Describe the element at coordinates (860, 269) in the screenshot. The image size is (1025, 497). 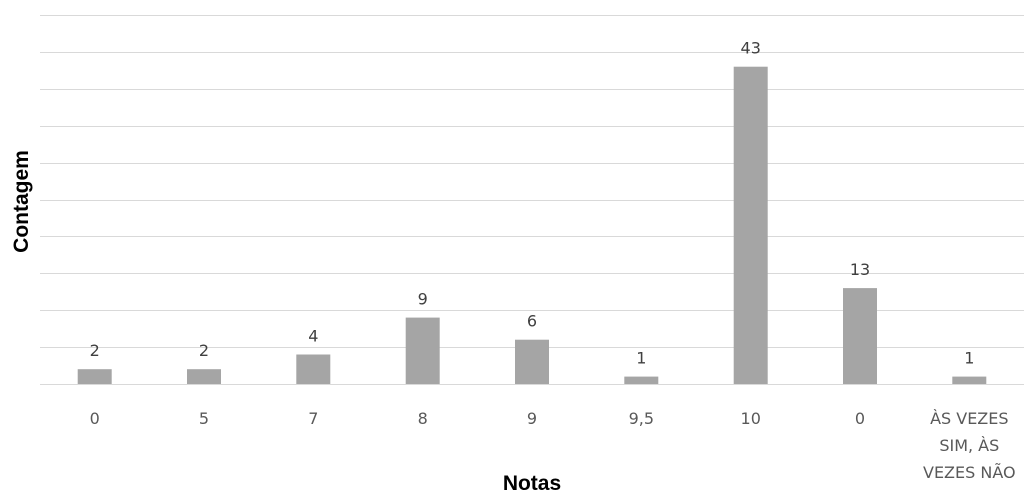
I see `data-label: 13` at that location.